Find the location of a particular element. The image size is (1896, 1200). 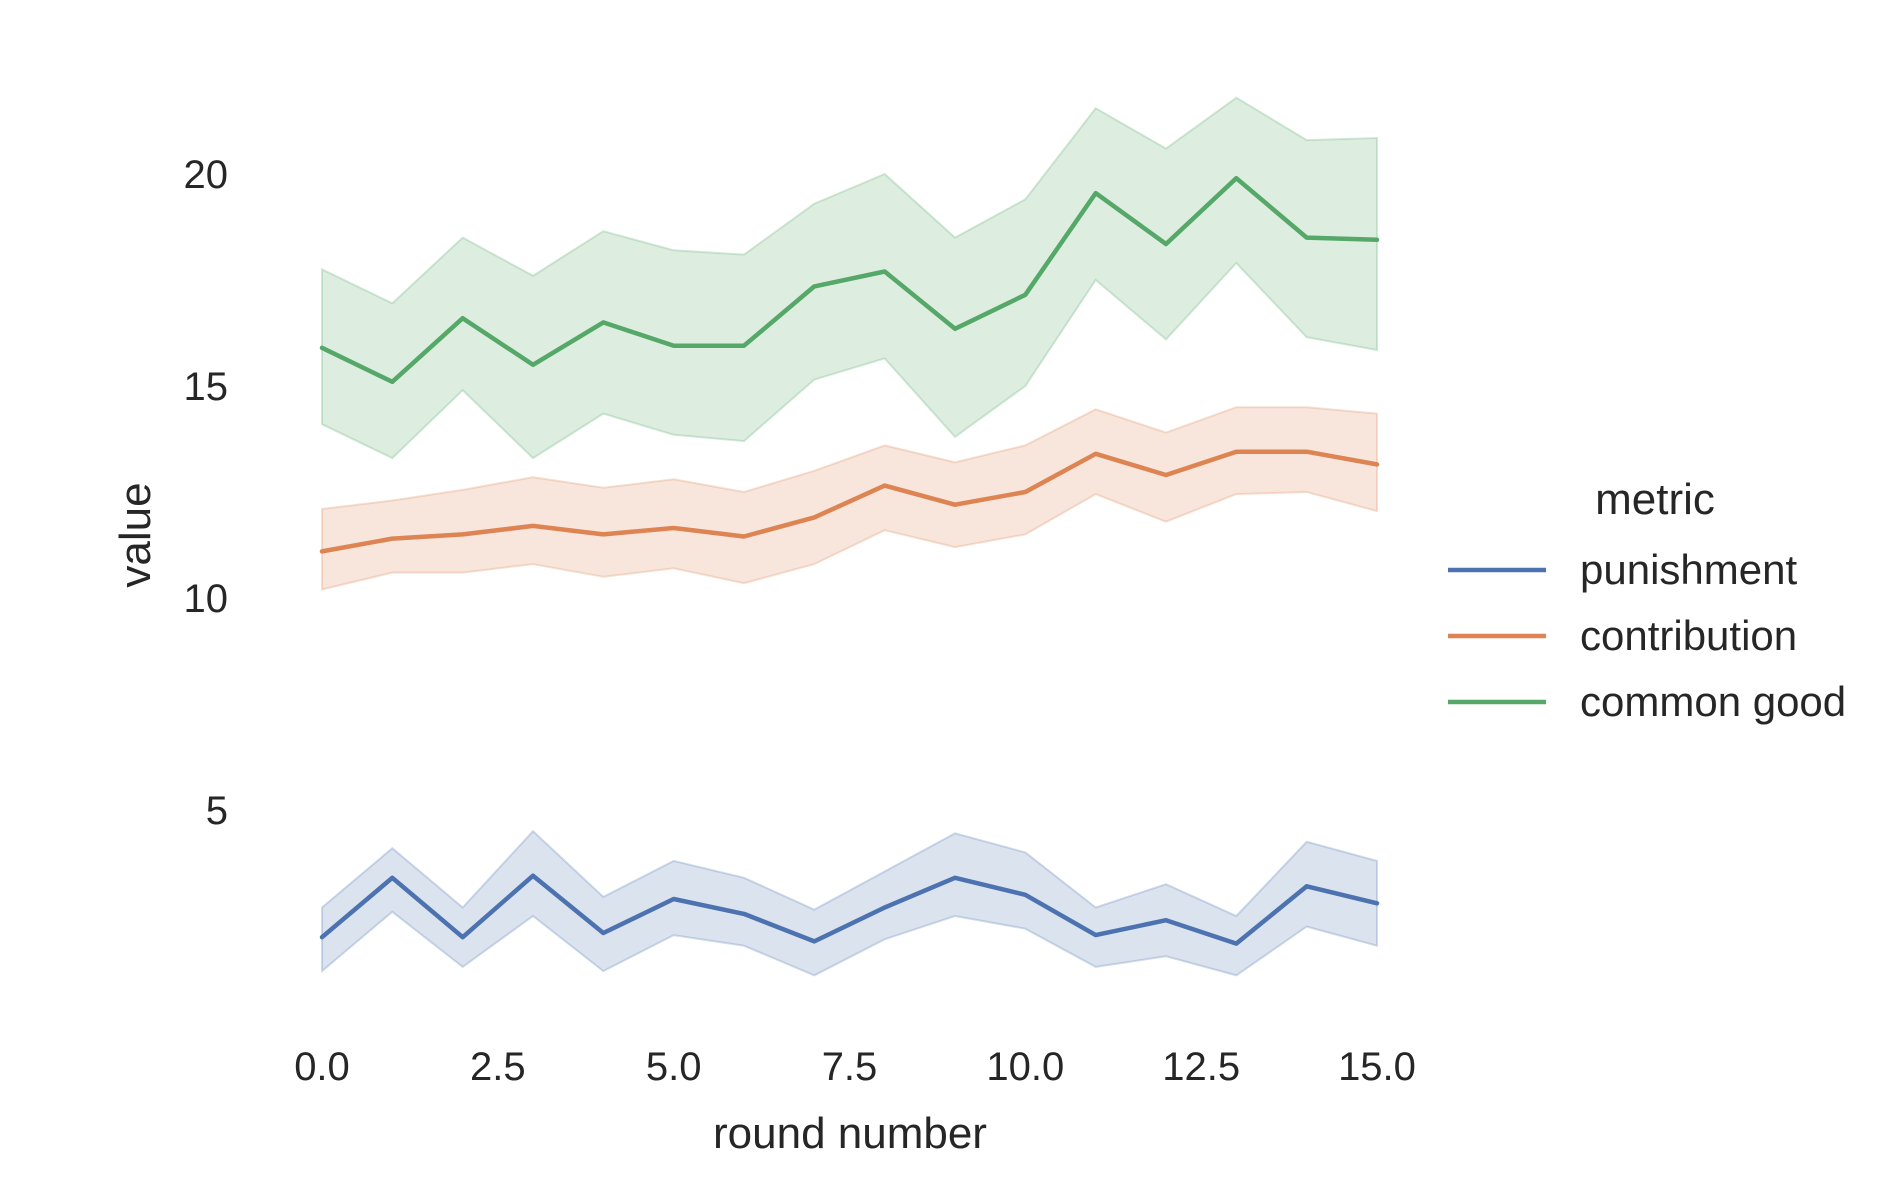

punishment-confidence-band is located at coordinates (849, 903).